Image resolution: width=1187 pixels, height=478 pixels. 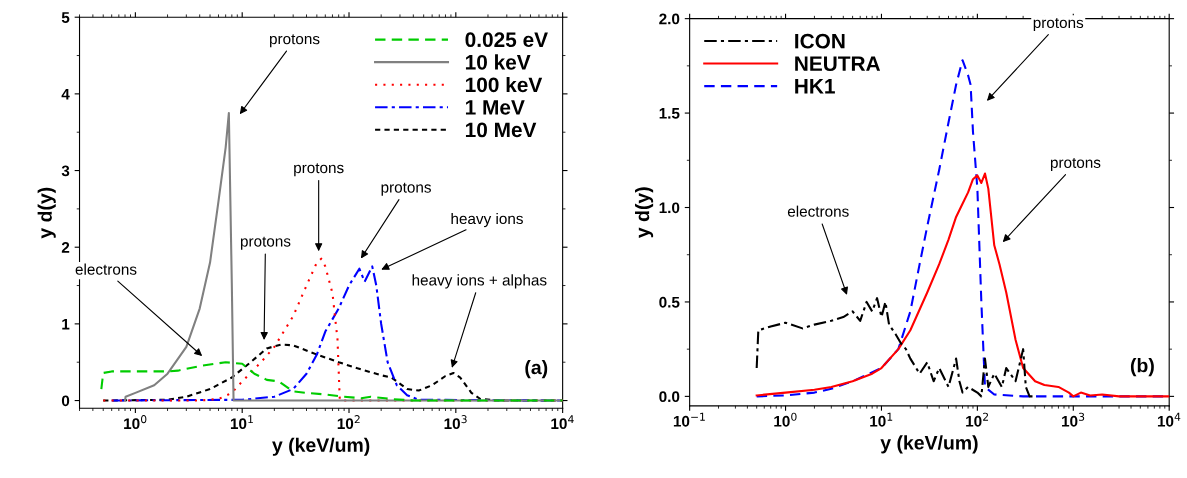 I want to click on y-tick-label: 0.0, so click(x=669, y=397).